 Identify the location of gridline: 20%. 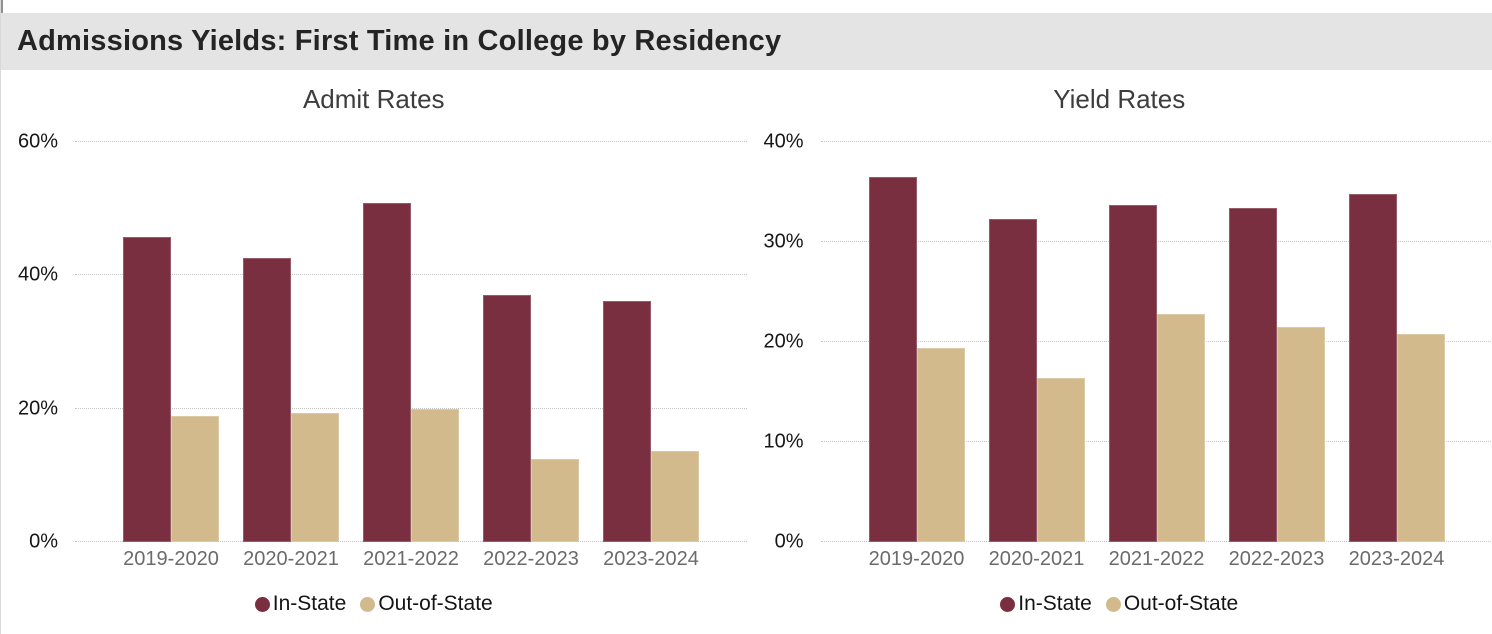
(382, 408).